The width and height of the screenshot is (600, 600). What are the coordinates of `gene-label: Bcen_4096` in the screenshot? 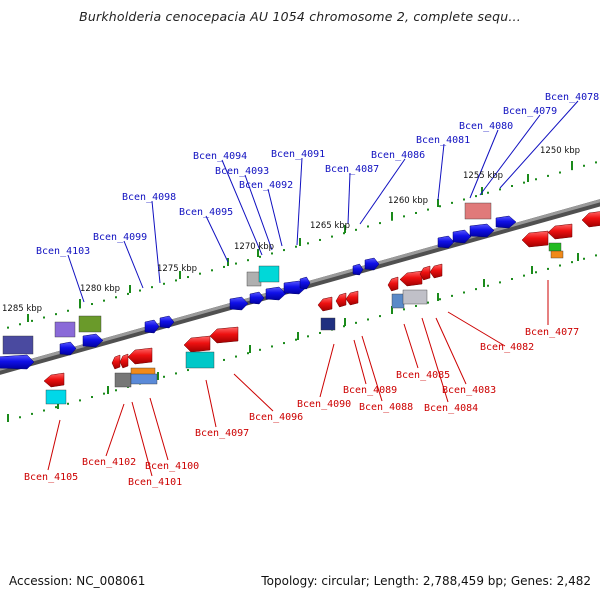 It's located at (276, 417).